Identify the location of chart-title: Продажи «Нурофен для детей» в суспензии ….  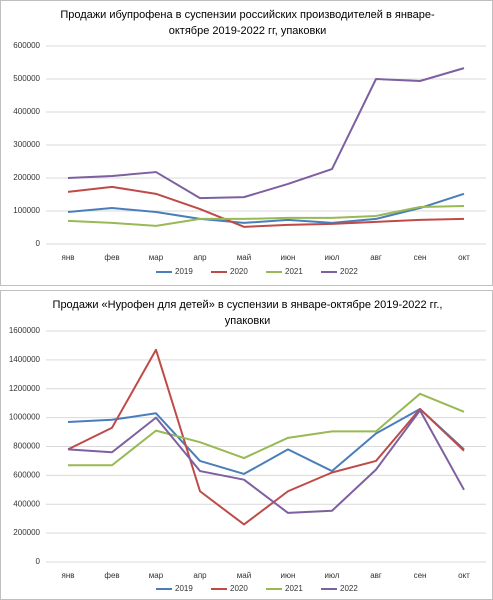
(247, 313).